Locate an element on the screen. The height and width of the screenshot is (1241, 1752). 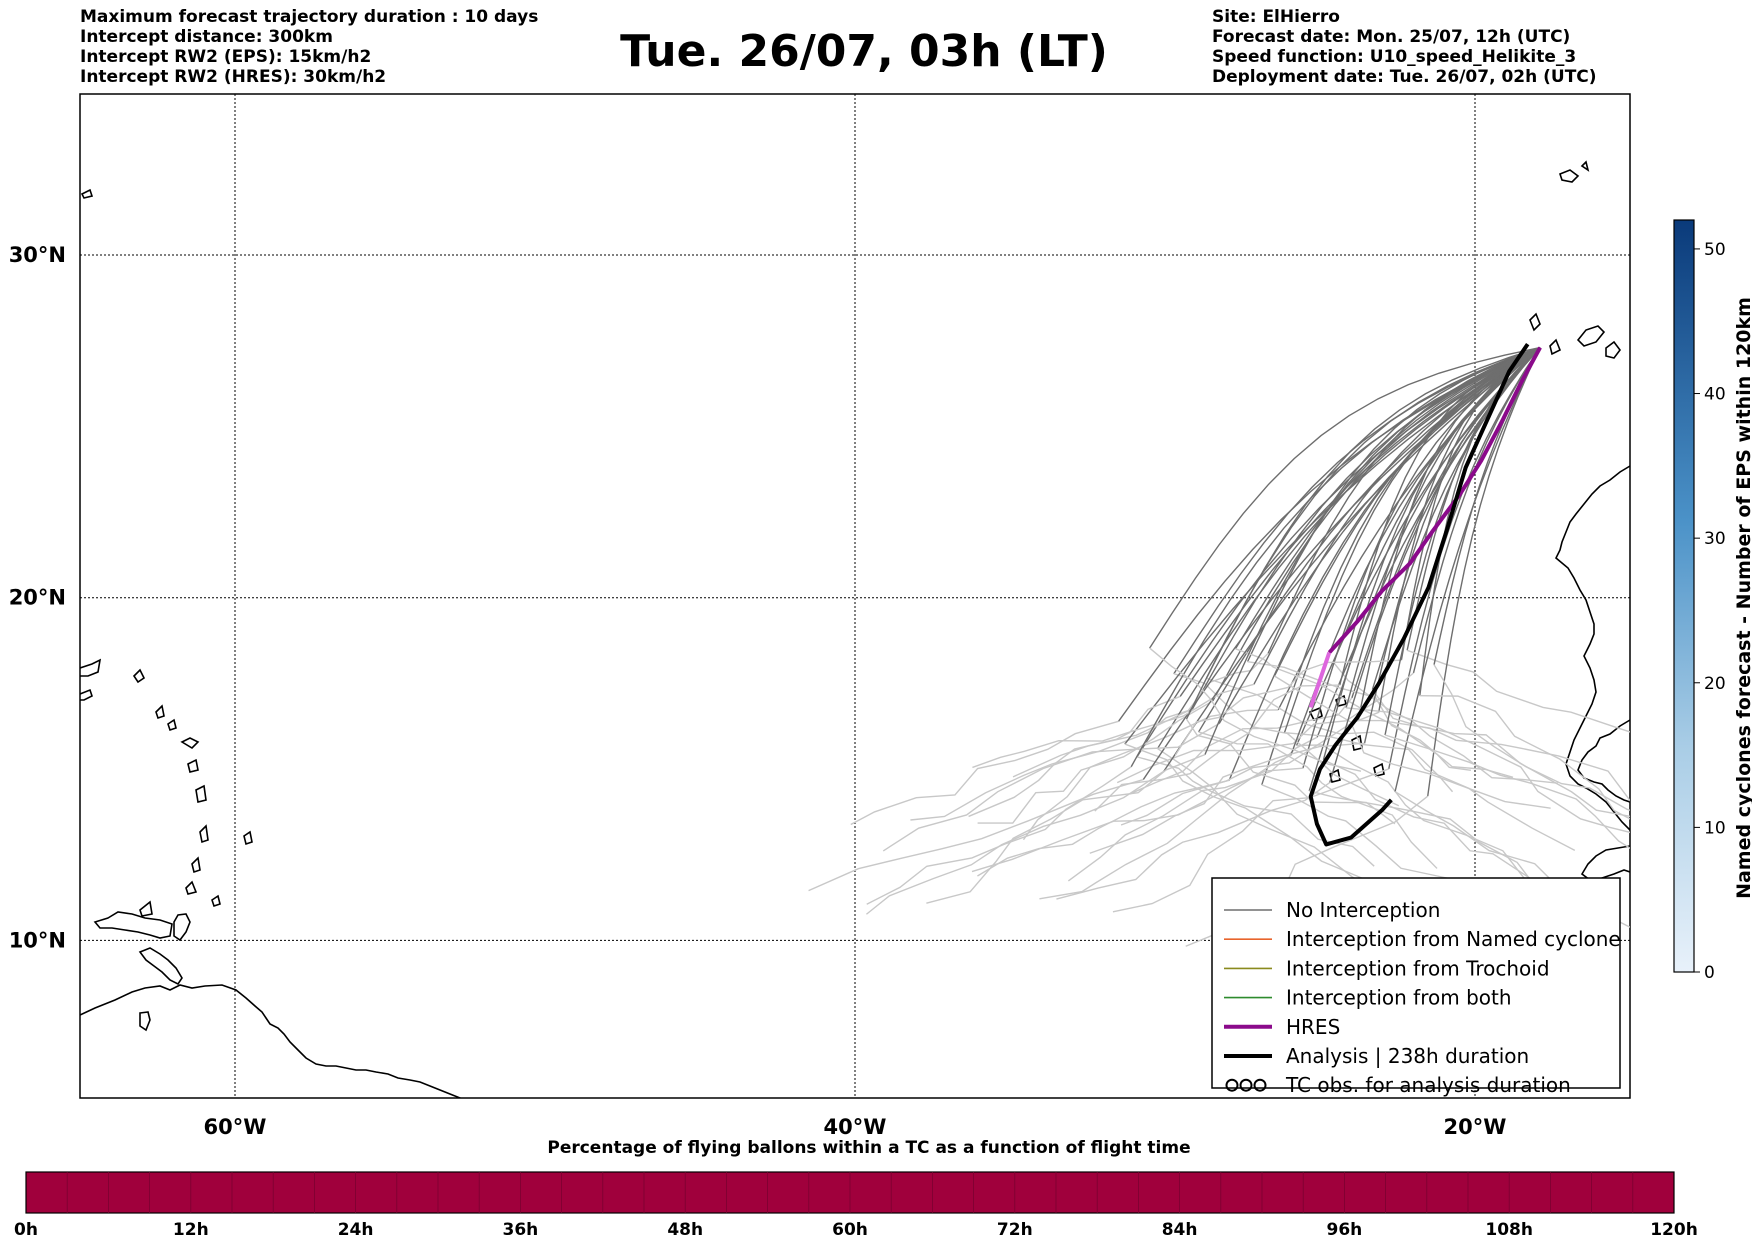
coastline-canary-islands is located at coordinates (1575, 335).